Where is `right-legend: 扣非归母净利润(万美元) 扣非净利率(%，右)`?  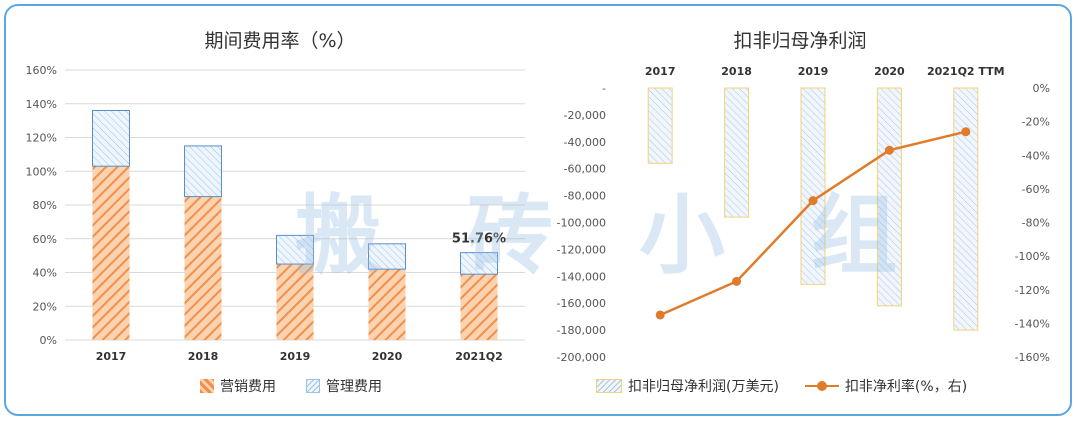
right-legend: 扣非归母净利润(万美元) 扣非净利率(%，右) is located at coordinates (781, 386).